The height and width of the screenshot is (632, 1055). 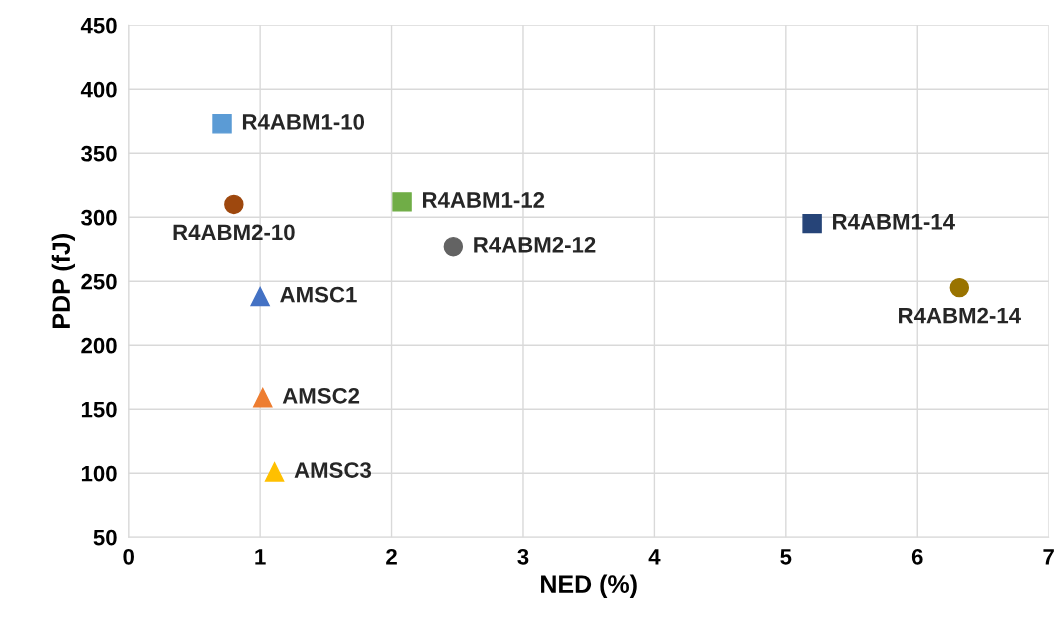 What do you see at coordinates (391, 556) in the screenshot?
I see `x-tick-label: 2` at bounding box center [391, 556].